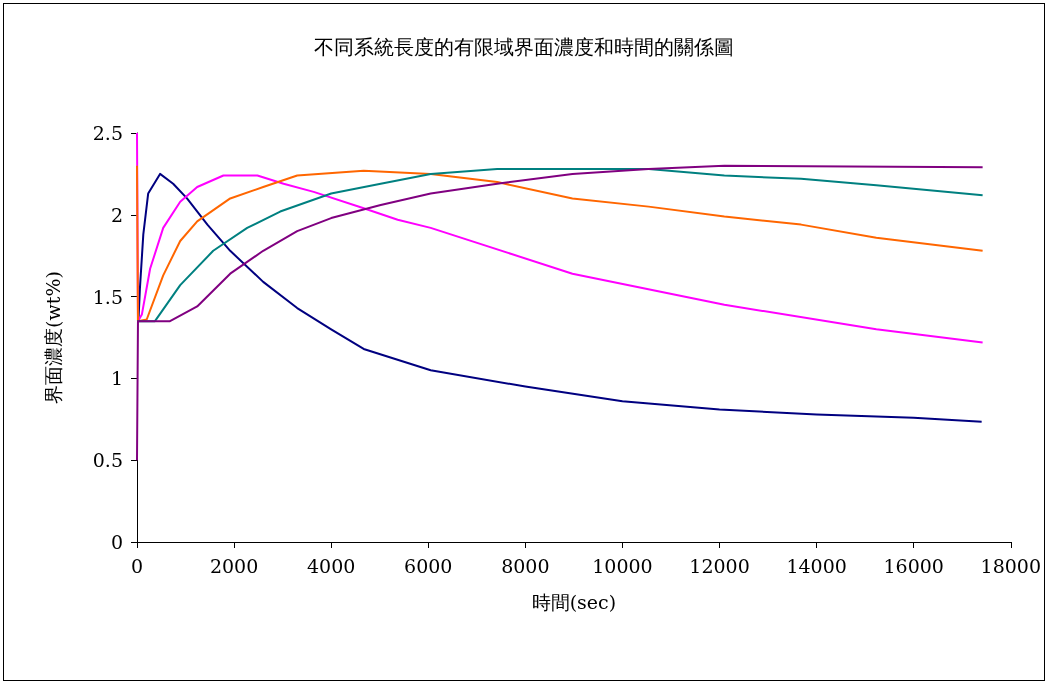 The image size is (1050, 684). What do you see at coordinates (816, 565) in the screenshot?
I see `x-tick-label: 14000` at bounding box center [816, 565].